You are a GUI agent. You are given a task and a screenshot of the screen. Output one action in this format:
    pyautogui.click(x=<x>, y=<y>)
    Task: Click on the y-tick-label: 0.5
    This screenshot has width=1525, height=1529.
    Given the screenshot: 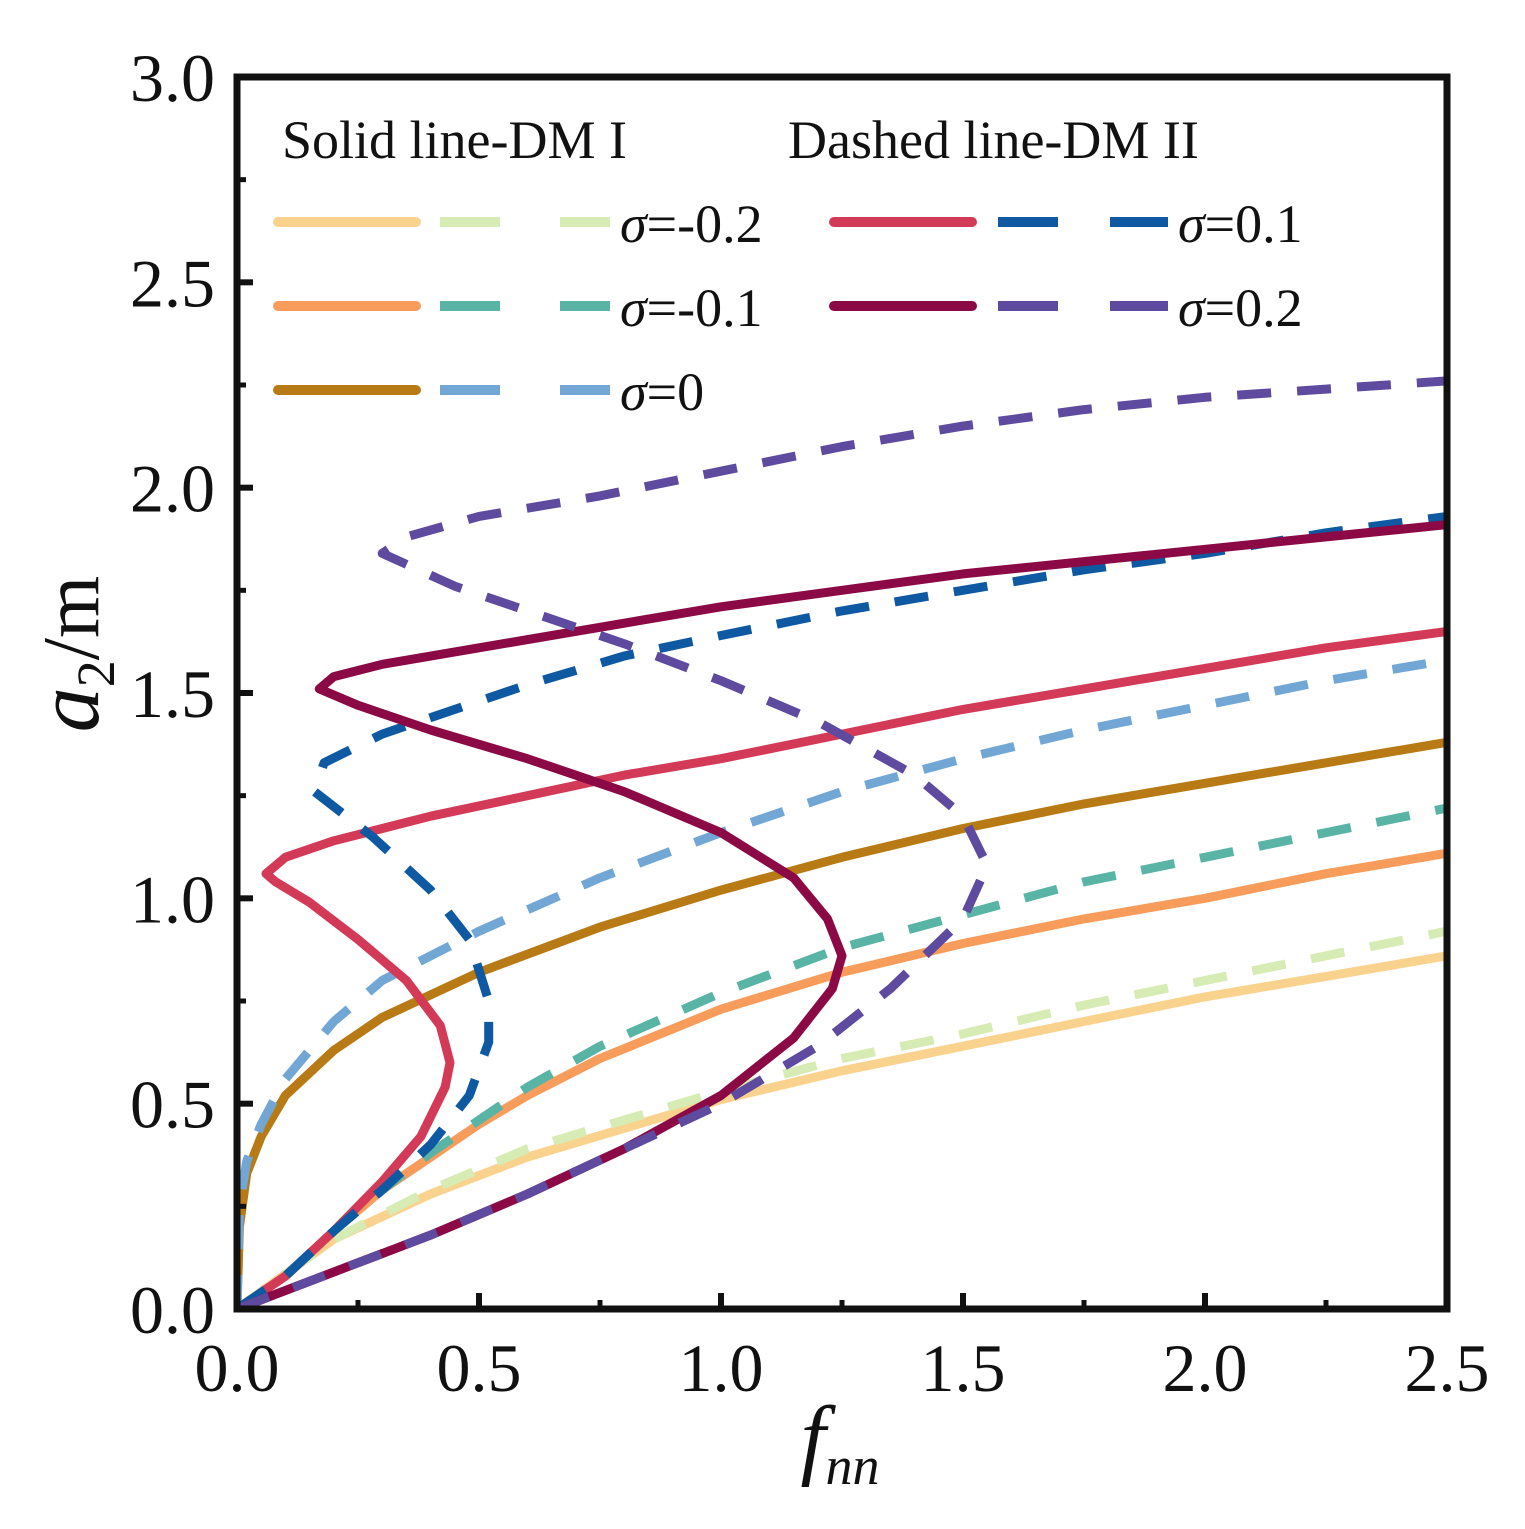 What is the action you would take?
    pyautogui.click(x=172, y=1105)
    